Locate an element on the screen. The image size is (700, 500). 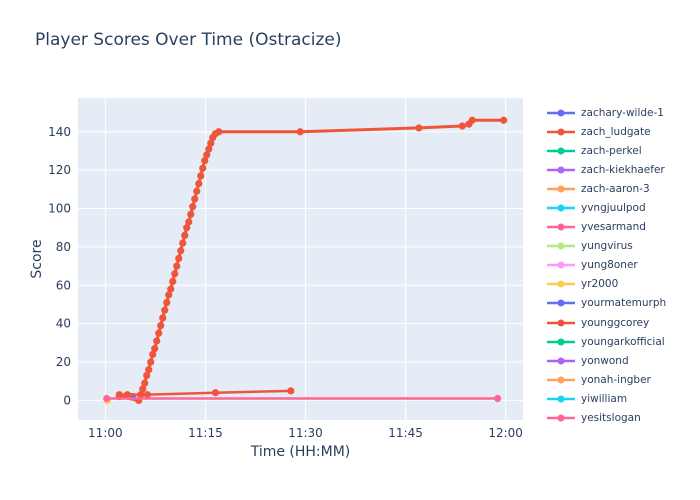
legend-label: zach-perkel is located at coordinates (611, 150).